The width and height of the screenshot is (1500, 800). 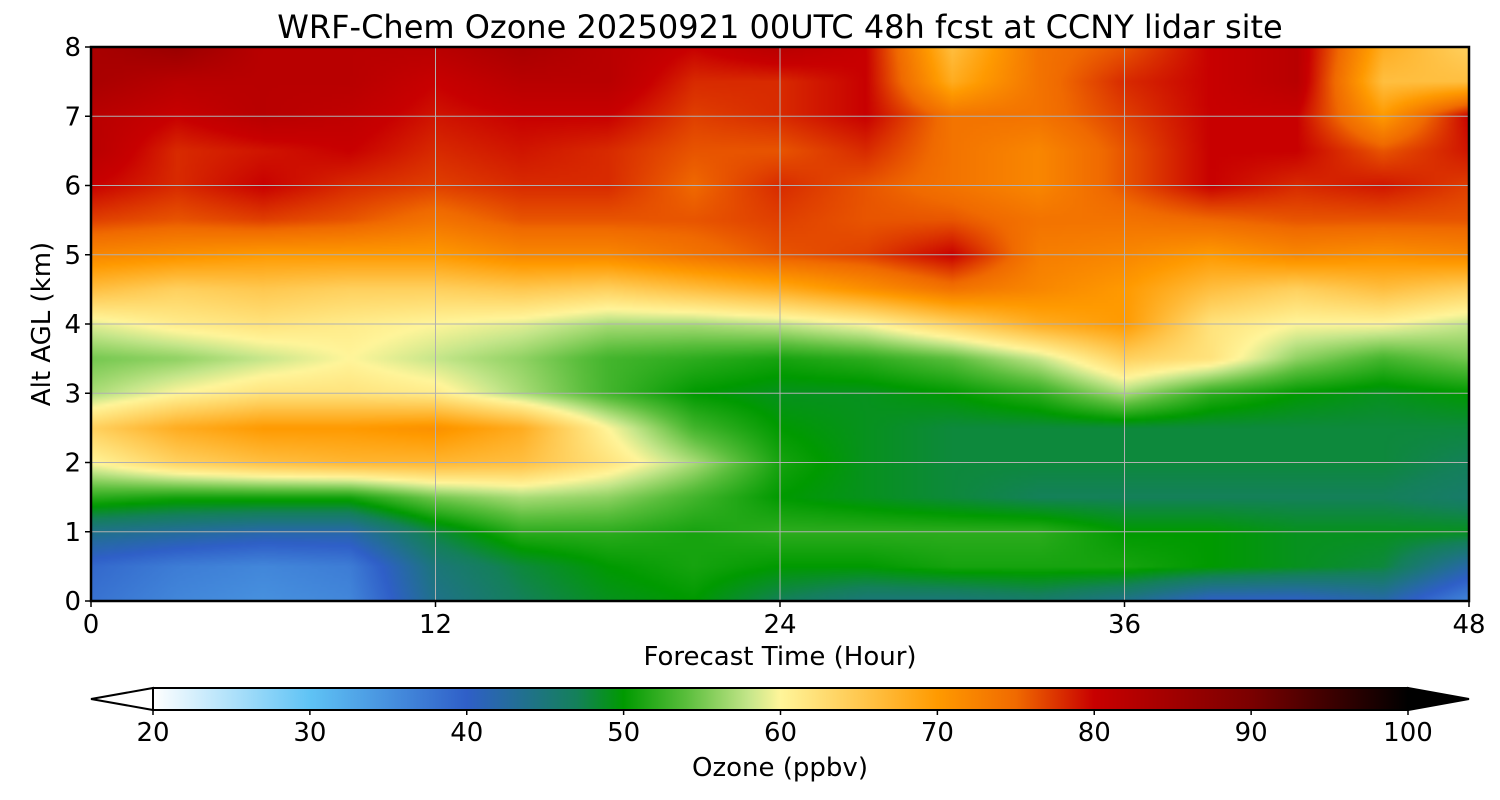 What do you see at coordinates (122, 699) in the screenshot?
I see `colorbar-low-extend` at bounding box center [122, 699].